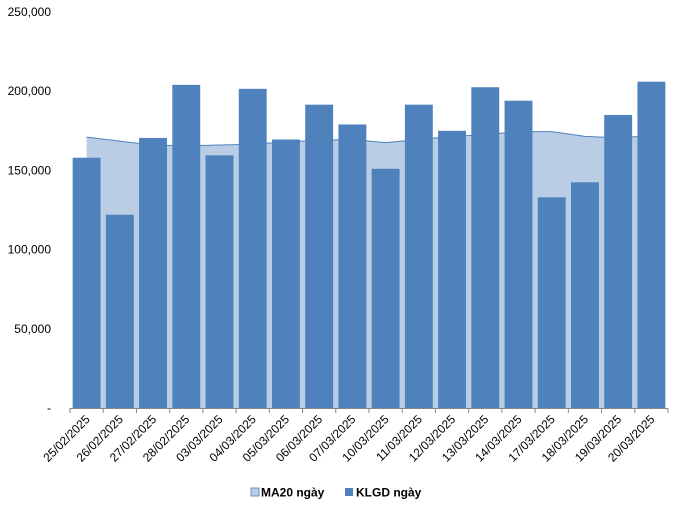 The width and height of the screenshot is (678, 506). Describe the element at coordinates (30, 12) in the screenshot. I see `y-tick-label: 250,000` at that location.